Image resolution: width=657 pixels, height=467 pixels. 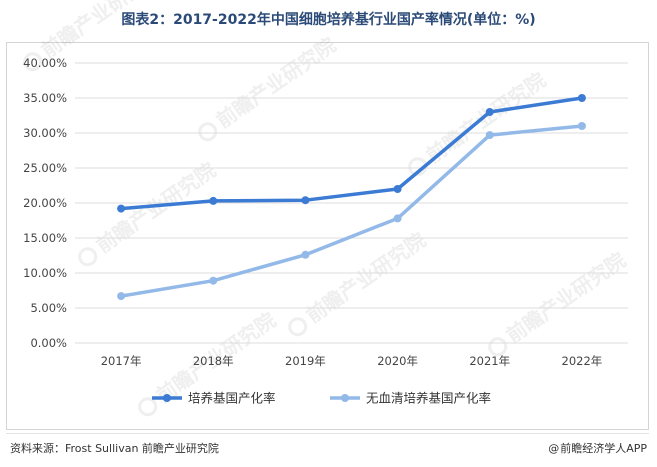 I want to click on legend: 培养基国产化率 无血清培养基国产化率, so click(x=321, y=398).